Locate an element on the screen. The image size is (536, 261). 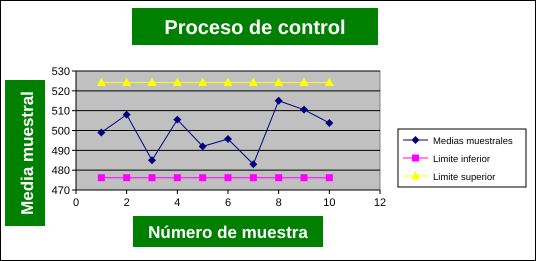
x-tick-label: 0 is located at coordinates (76, 203).